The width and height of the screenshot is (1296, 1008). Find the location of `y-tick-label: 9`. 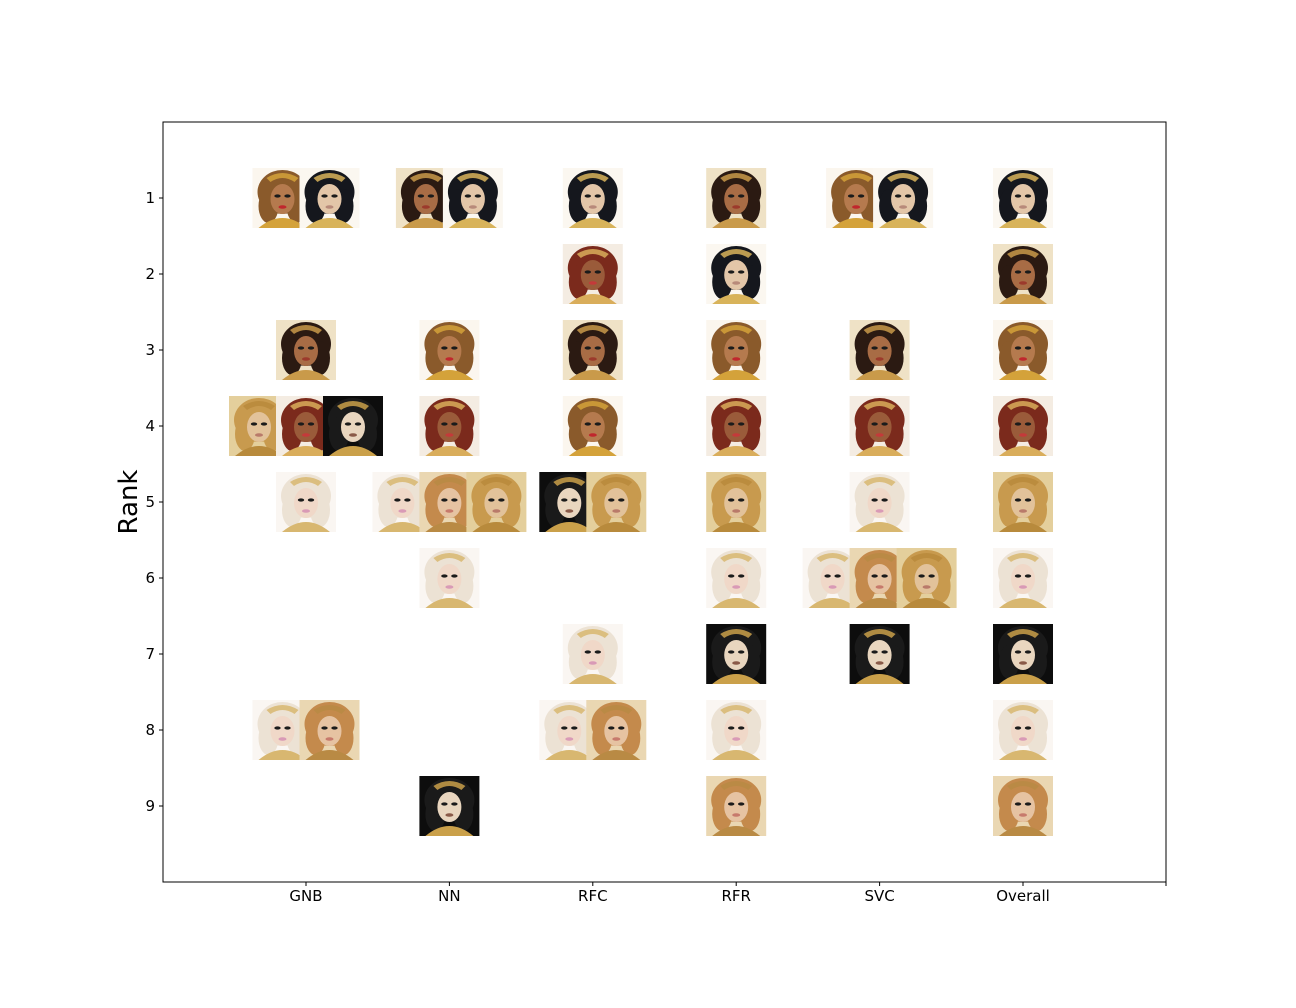

y-tick-label: 9 is located at coordinates (150, 806).